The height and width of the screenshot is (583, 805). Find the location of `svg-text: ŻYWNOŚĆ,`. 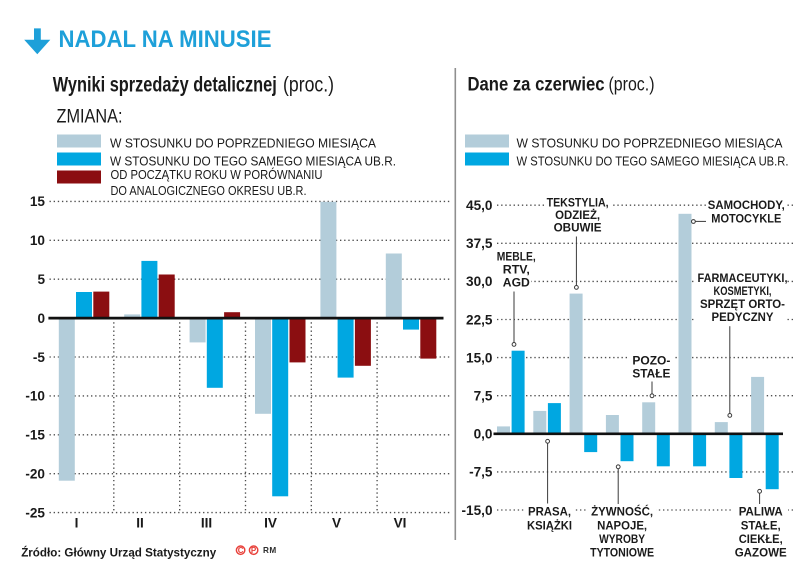

svg-text: ŻYWNOŚĆ, is located at coordinates (622, 511).